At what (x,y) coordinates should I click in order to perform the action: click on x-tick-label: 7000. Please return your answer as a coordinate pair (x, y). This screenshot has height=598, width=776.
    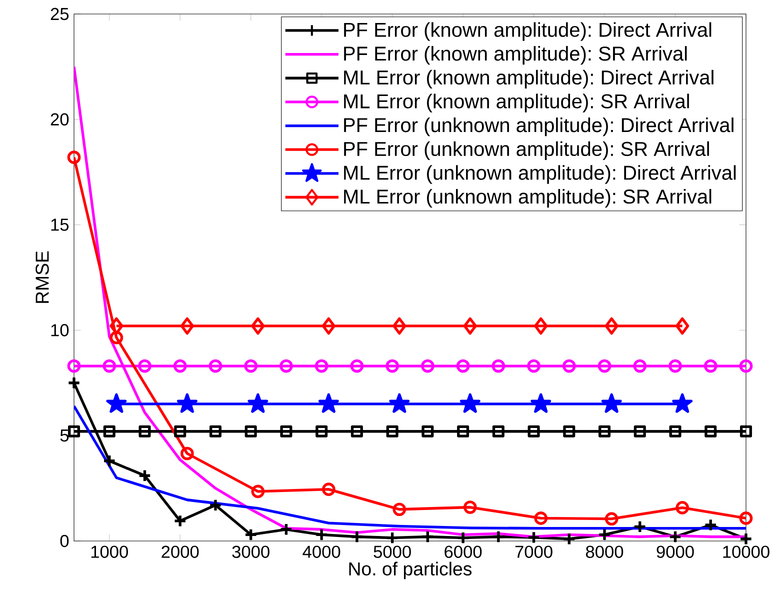
    Looking at the image, I should click on (533, 552).